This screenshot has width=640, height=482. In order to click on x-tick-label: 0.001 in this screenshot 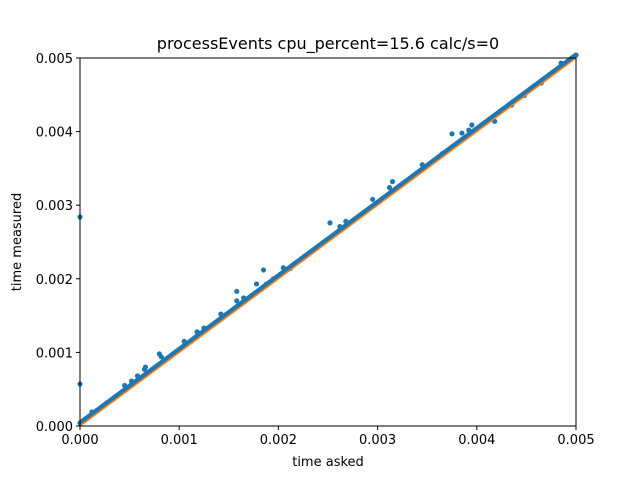, I will do `click(179, 440)`.